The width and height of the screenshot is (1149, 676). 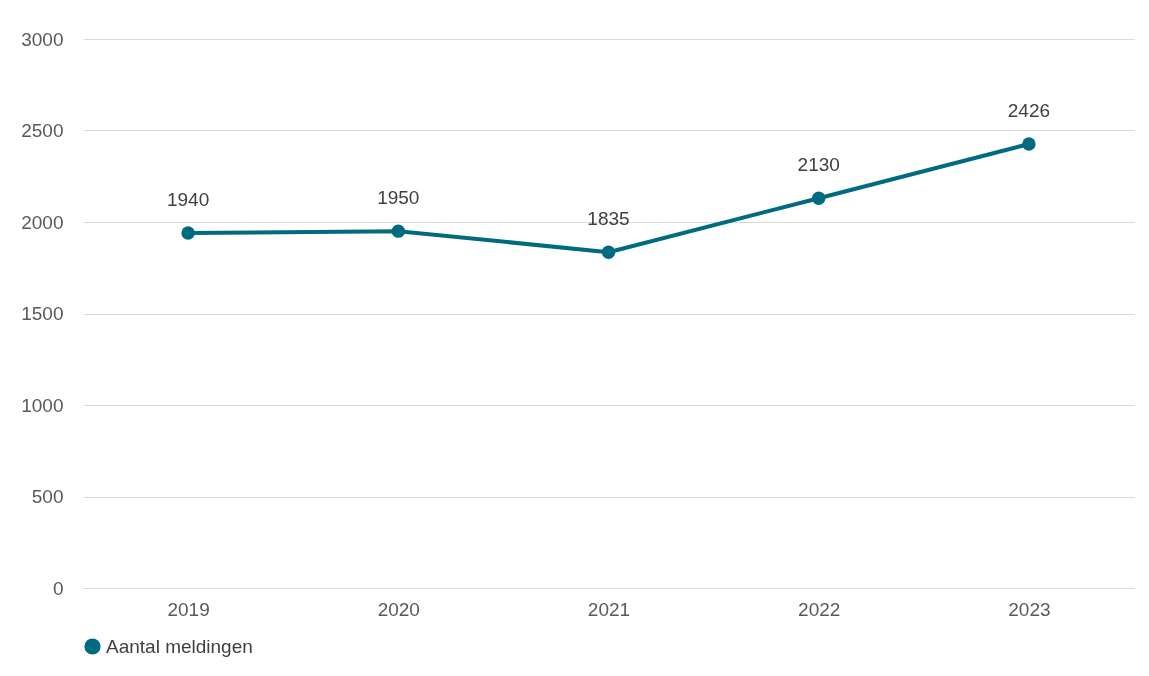 What do you see at coordinates (42, 39) in the screenshot?
I see `y-tick-label: 3000` at bounding box center [42, 39].